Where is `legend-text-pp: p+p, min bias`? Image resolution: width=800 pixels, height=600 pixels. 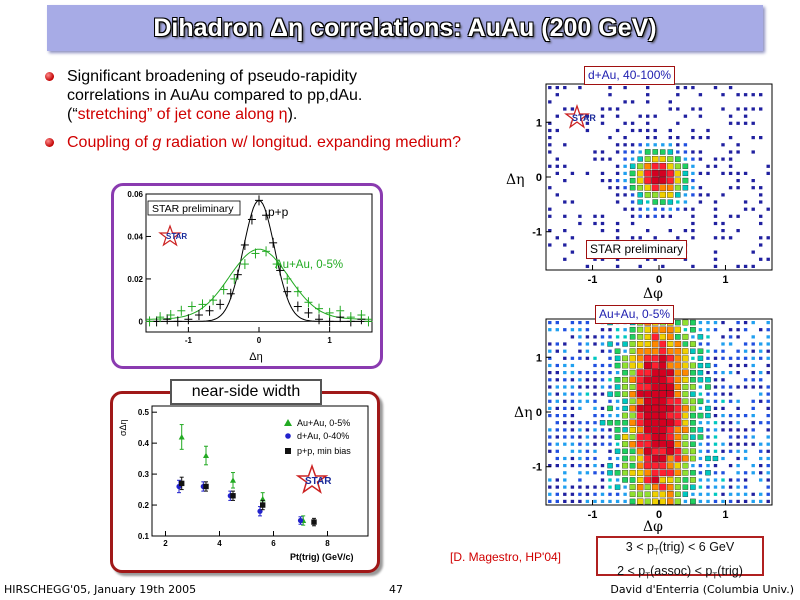
legend-text-pp: p+p, min bias is located at coordinates (324, 451).